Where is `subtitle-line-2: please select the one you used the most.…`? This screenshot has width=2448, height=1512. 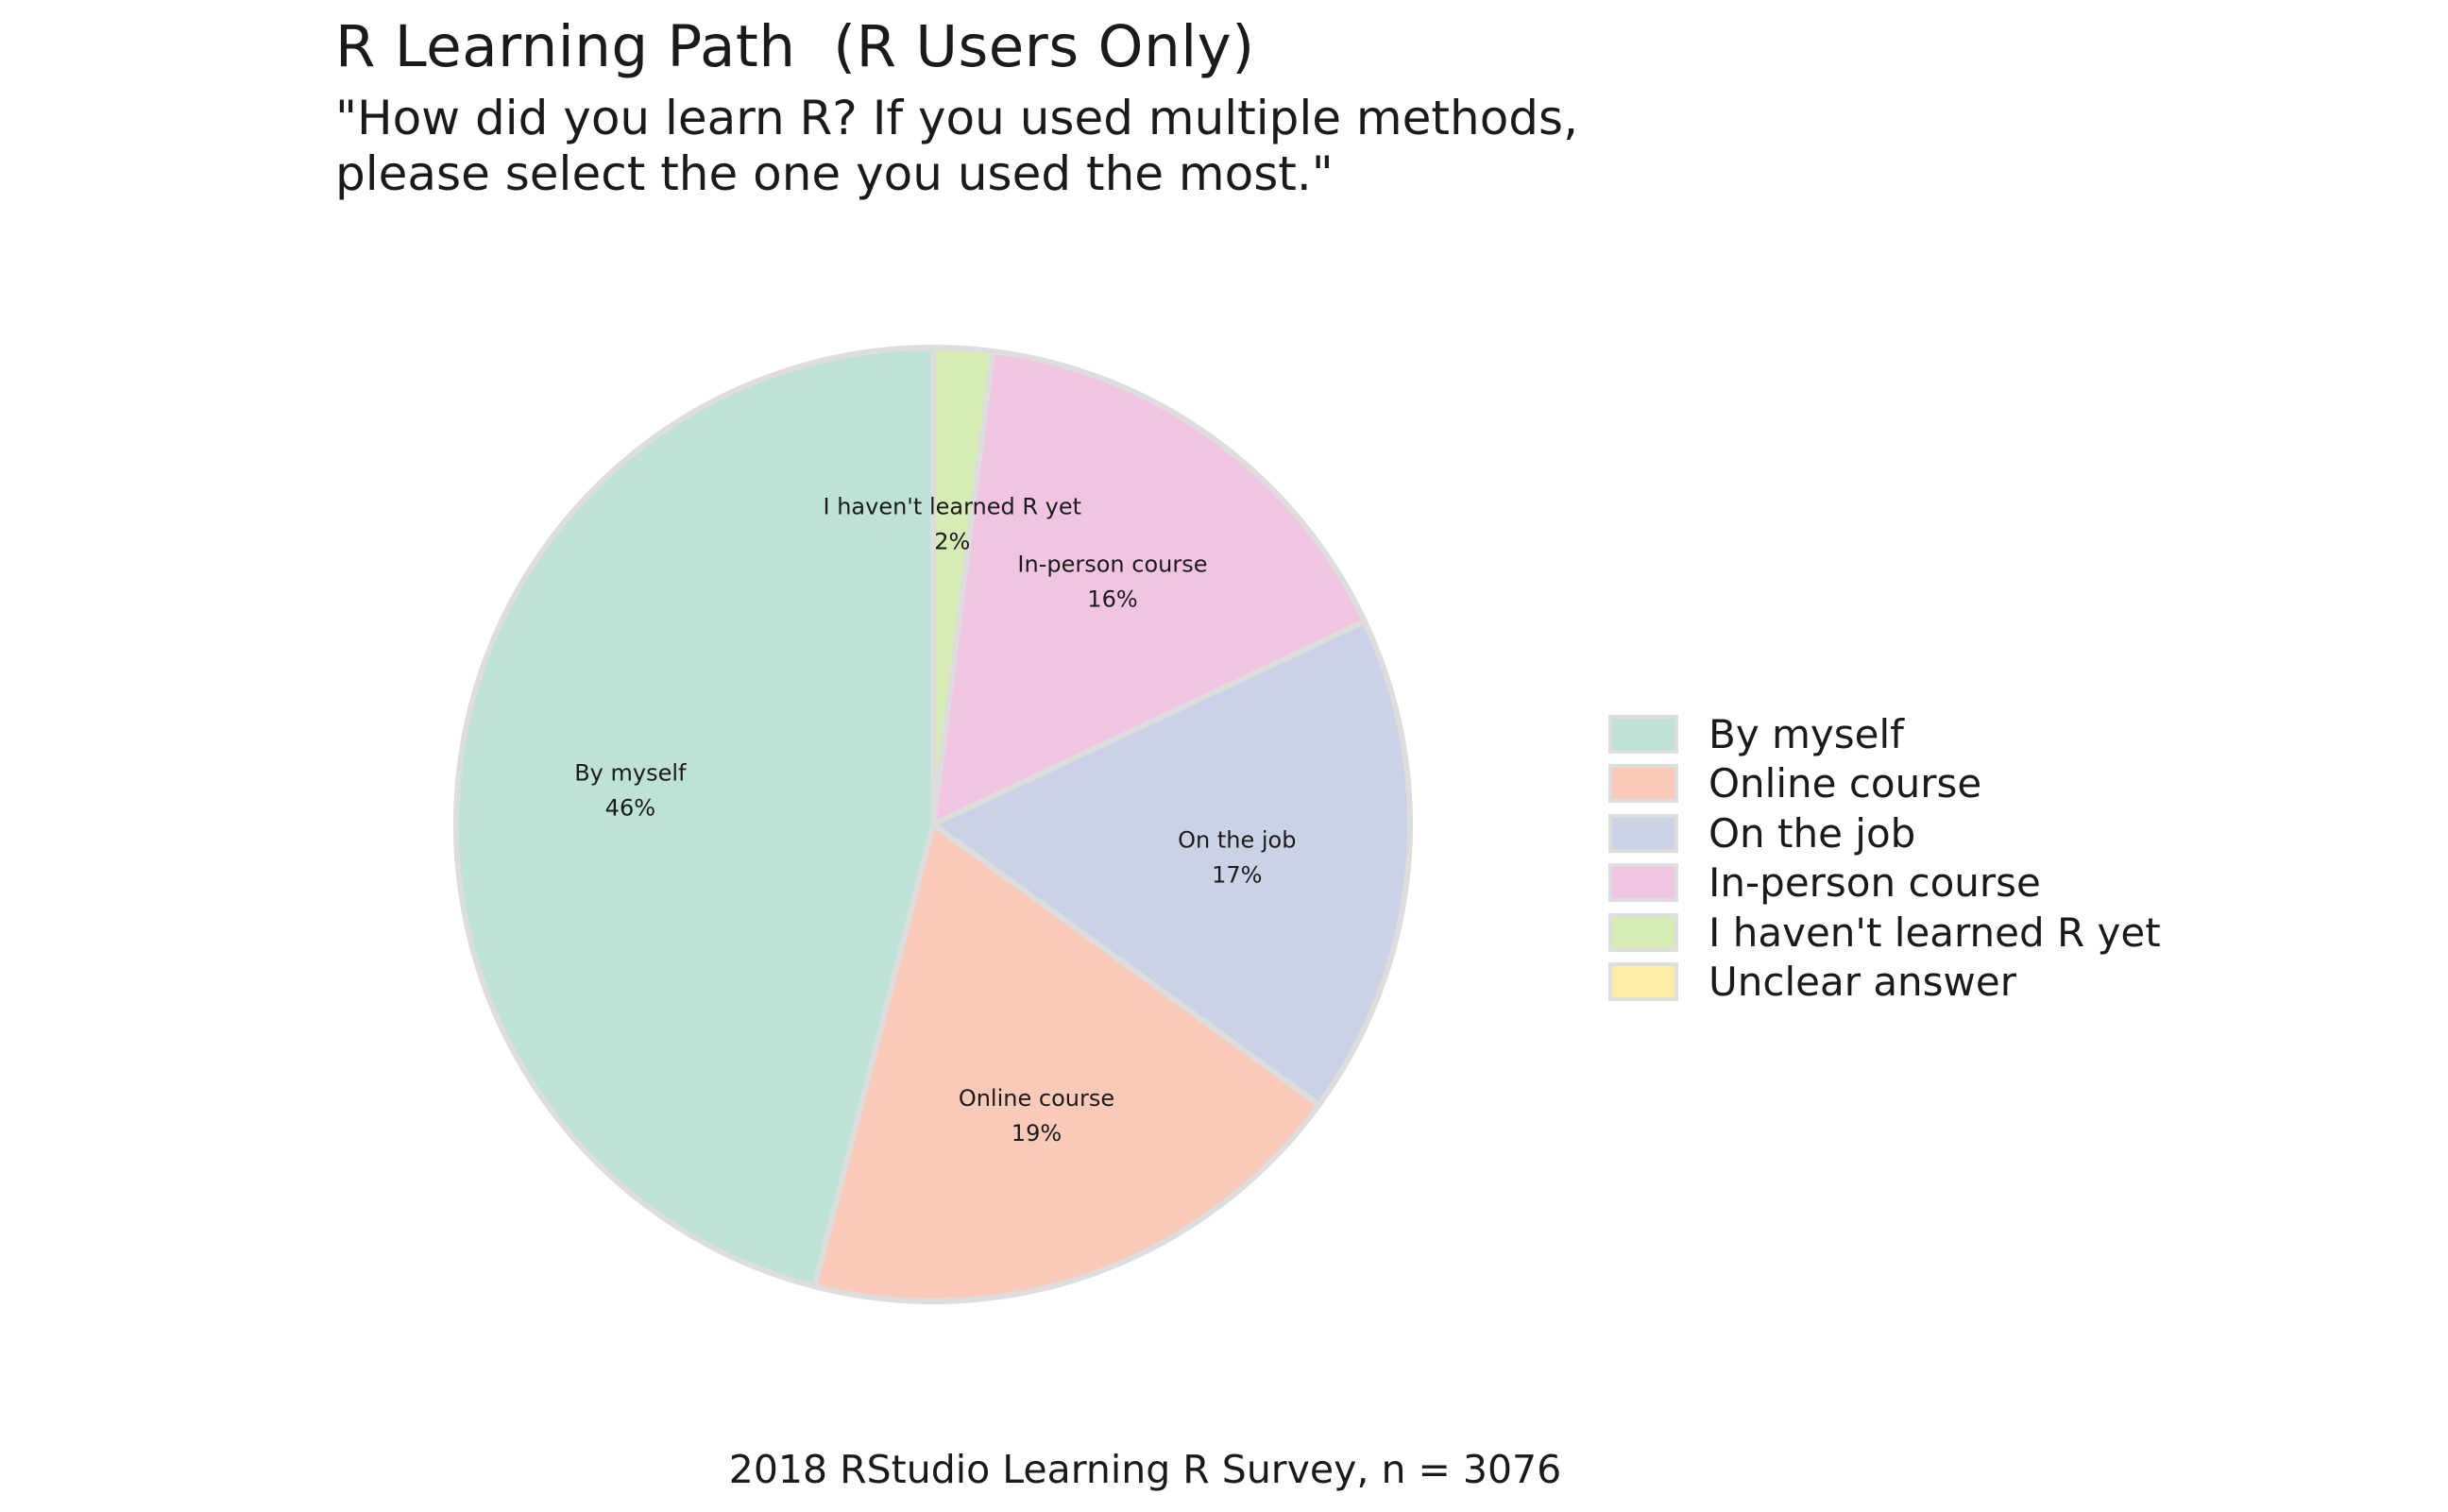 subtitle-line-2: please select the one you used the most.… is located at coordinates (834, 173).